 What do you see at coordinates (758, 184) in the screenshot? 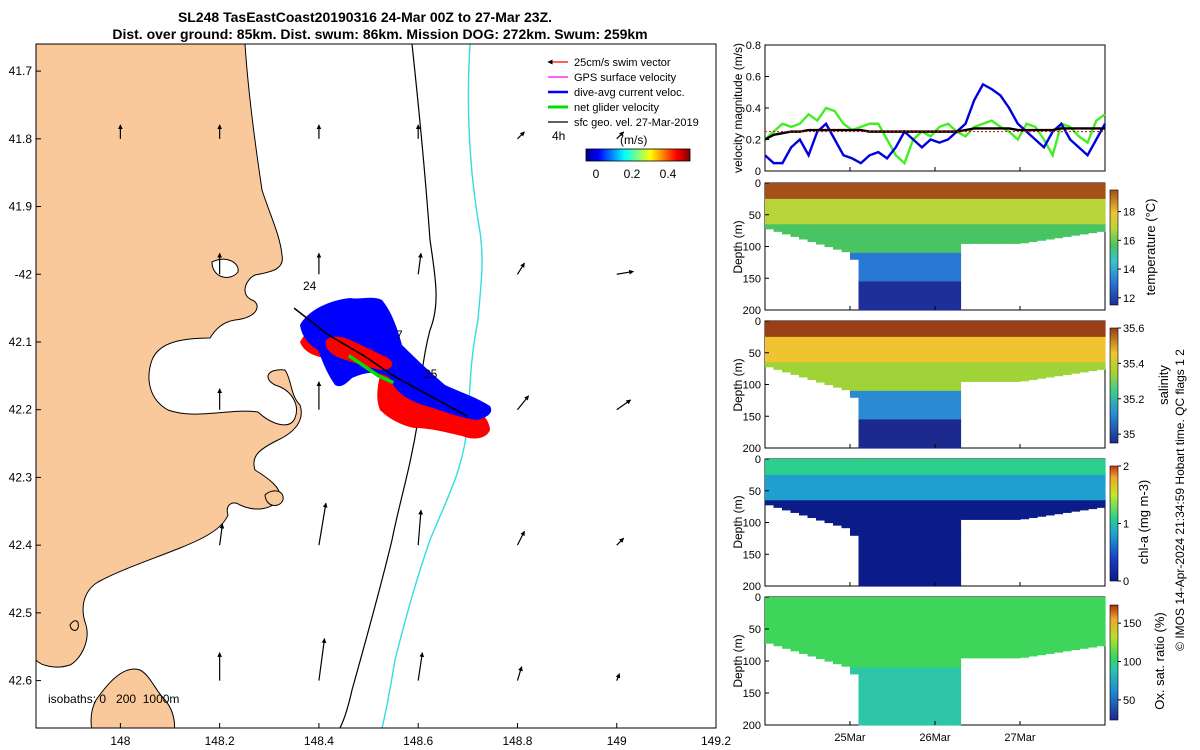
I see `depth-tick-label: 0` at bounding box center [758, 184].